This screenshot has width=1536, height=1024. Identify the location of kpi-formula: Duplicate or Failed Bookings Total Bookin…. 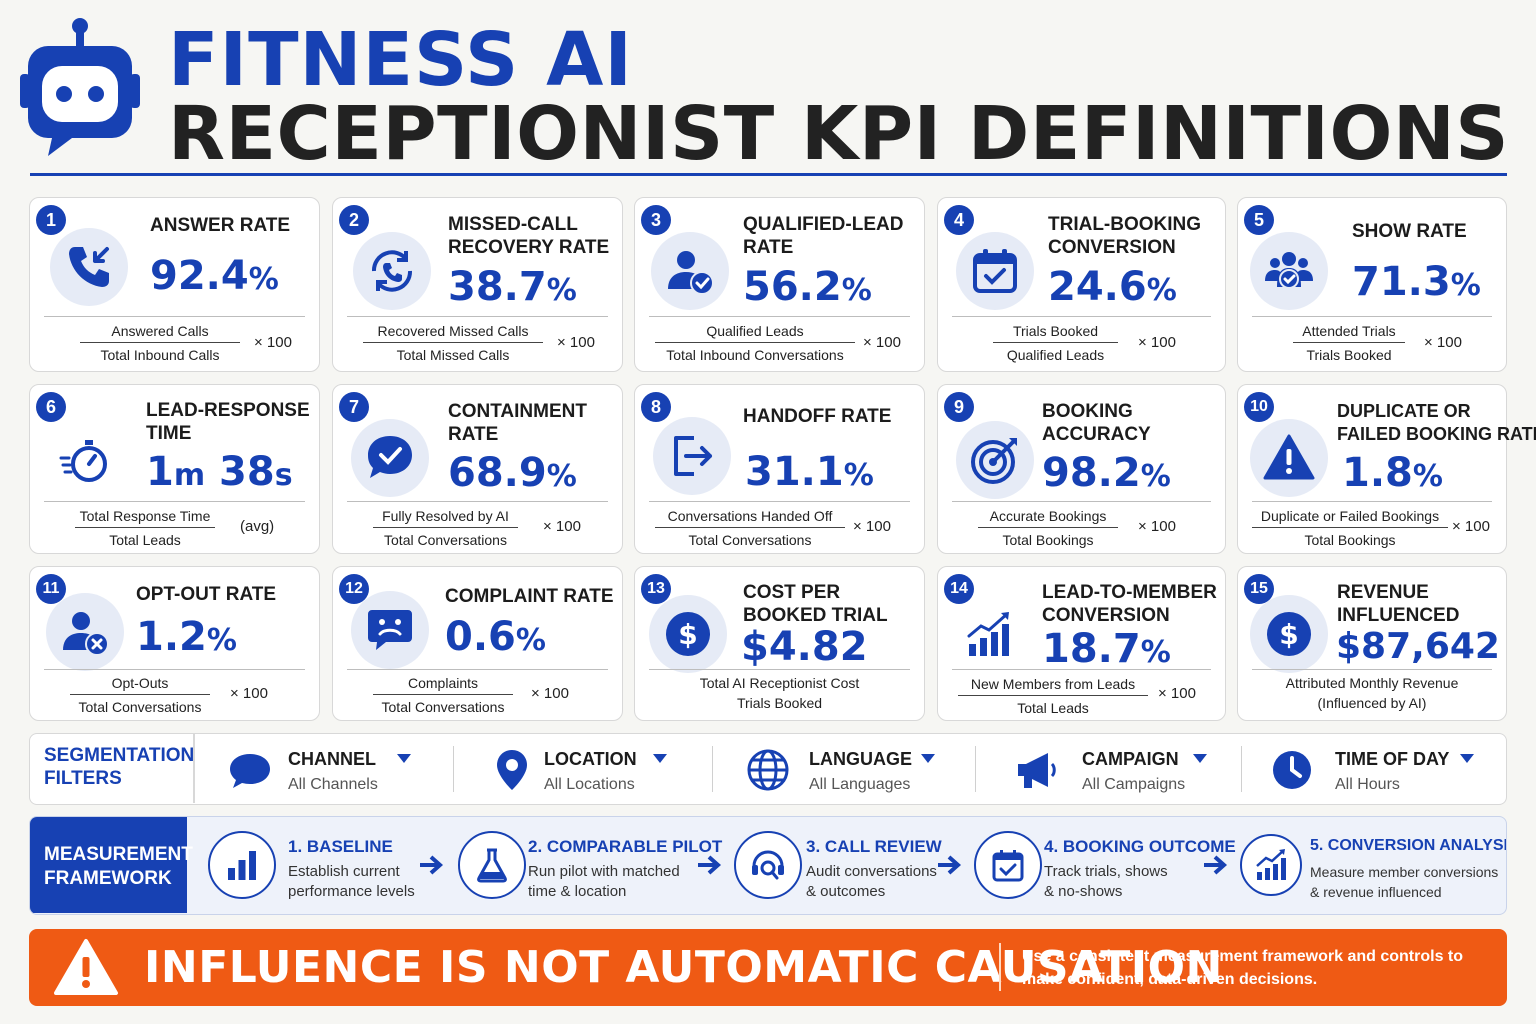
(1350, 528).